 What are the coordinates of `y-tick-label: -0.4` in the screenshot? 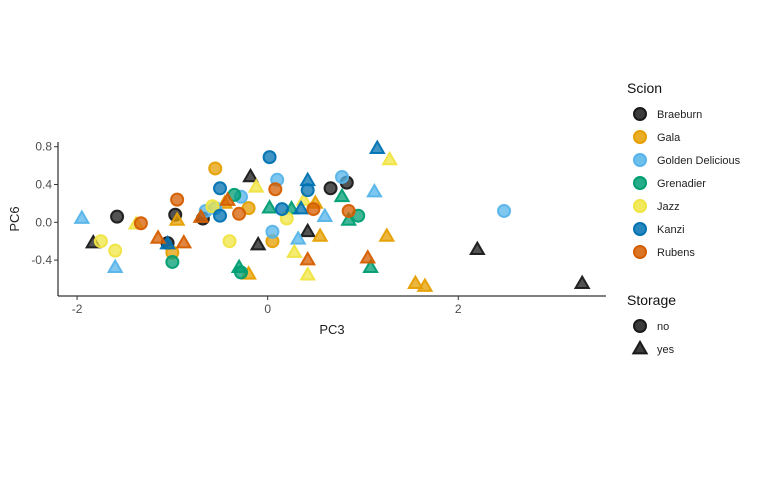 It's located at (41, 260).